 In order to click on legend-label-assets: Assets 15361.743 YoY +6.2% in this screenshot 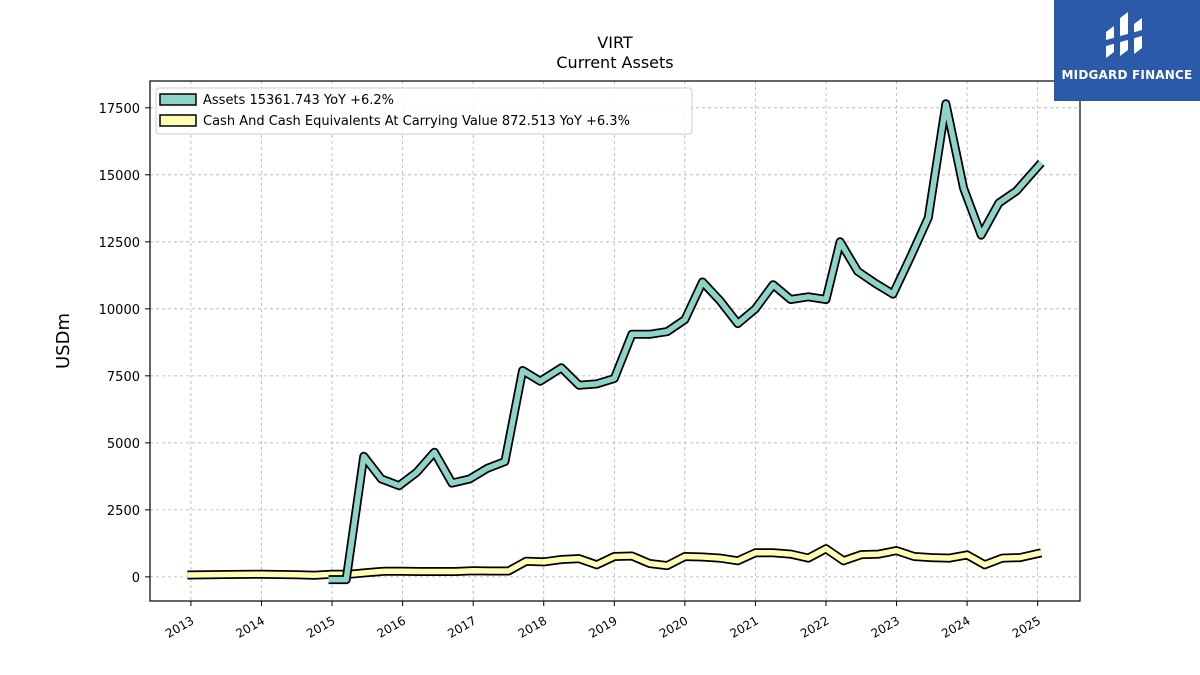, I will do `click(298, 100)`.